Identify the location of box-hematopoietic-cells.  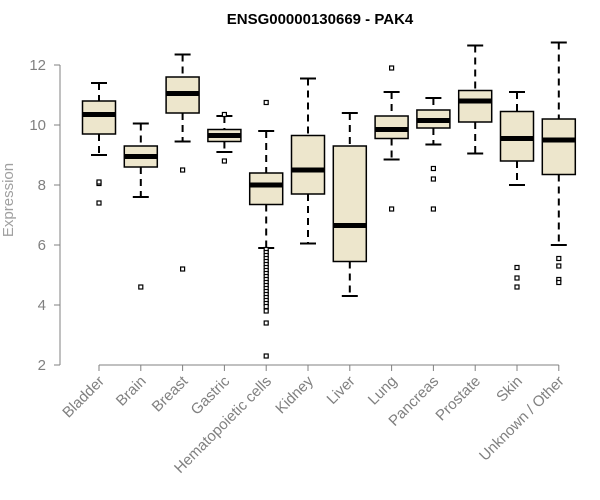
(266, 229).